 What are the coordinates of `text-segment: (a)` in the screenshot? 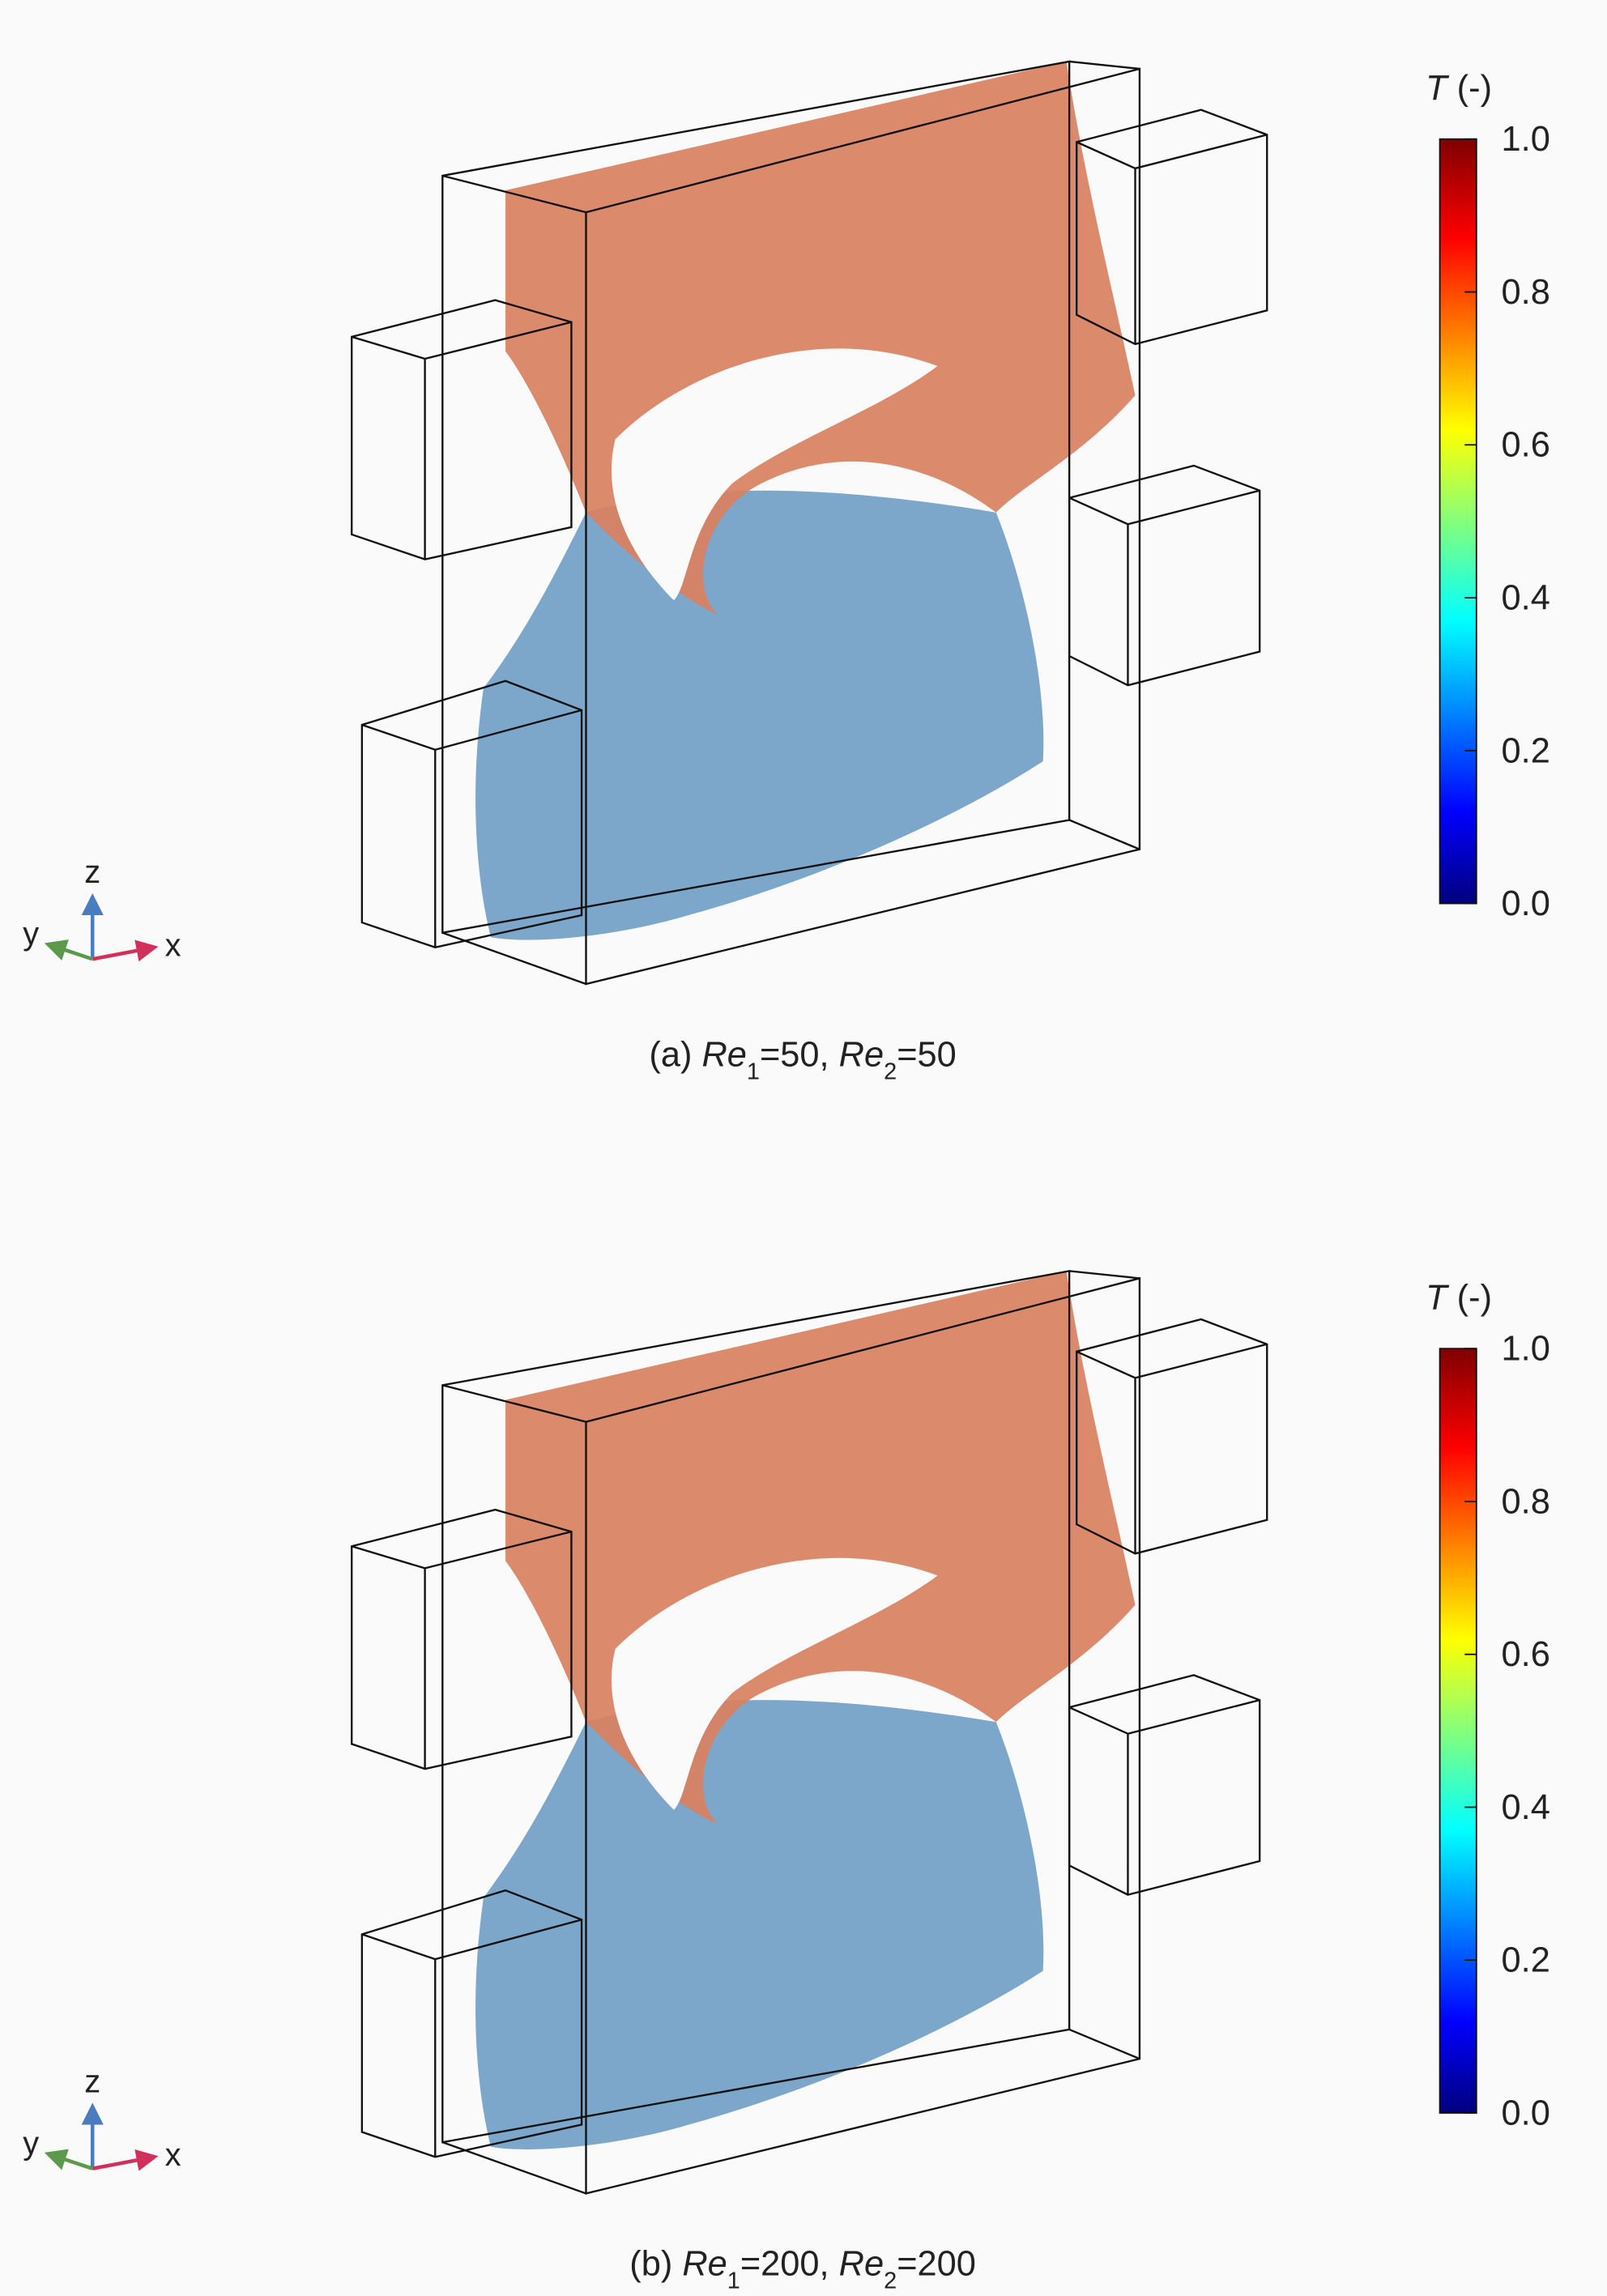 It's located at (675, 1054).